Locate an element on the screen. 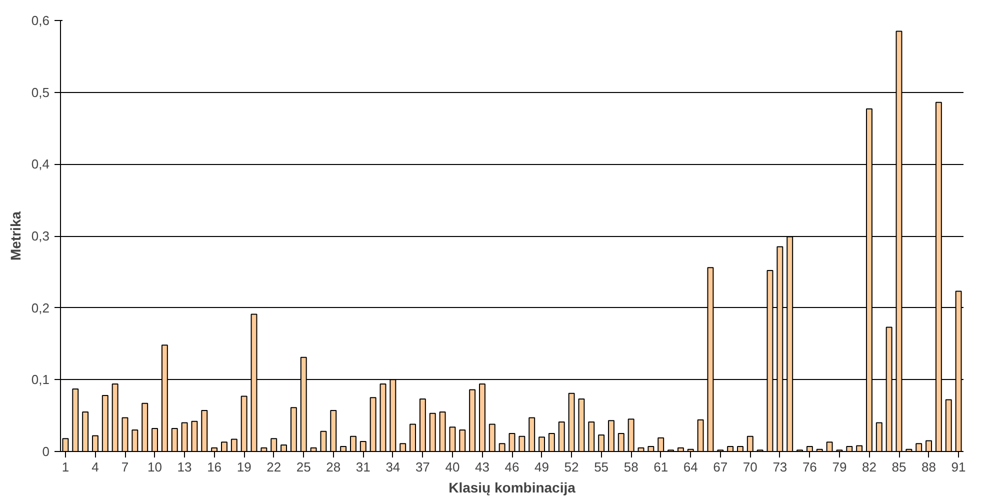 The image size is (981, 504). y-tick-label: 0,3 is located at coordinates (40, 236).